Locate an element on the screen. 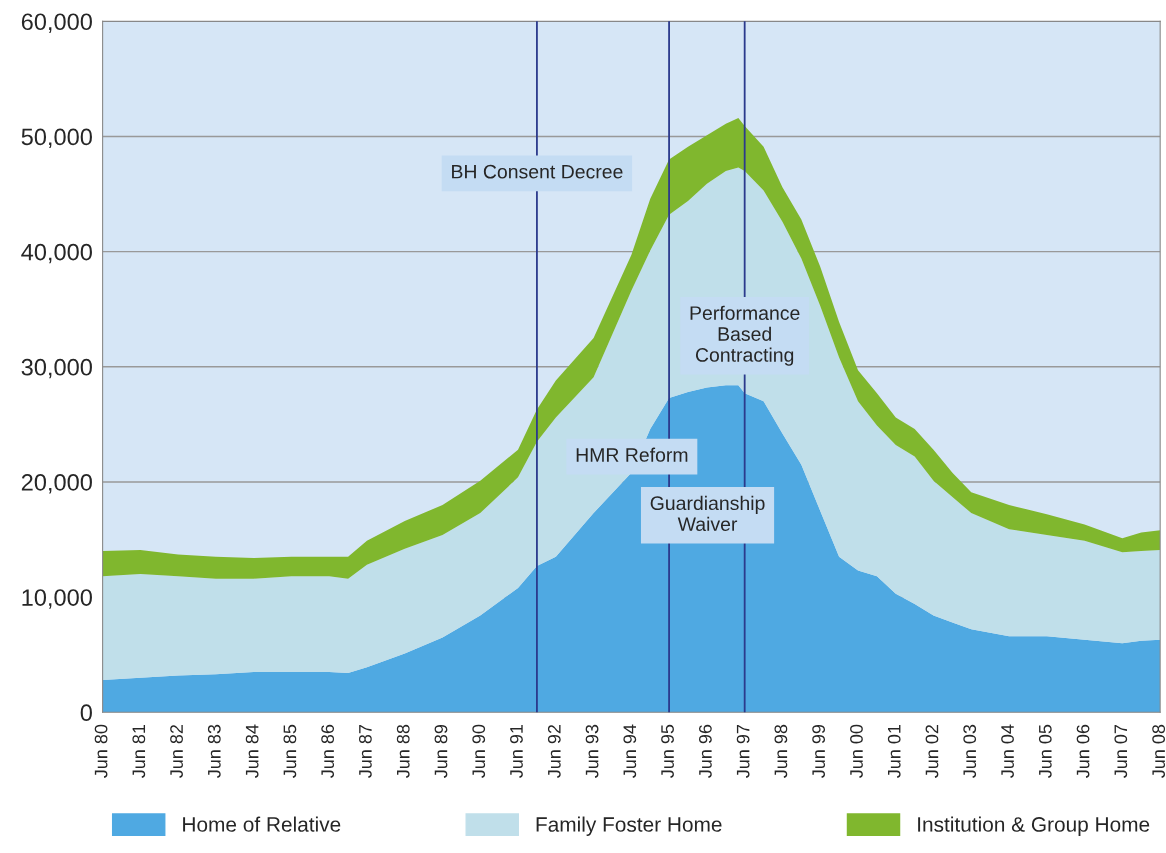  legend-label: Home of Relative is located at coordinates (262, 824).